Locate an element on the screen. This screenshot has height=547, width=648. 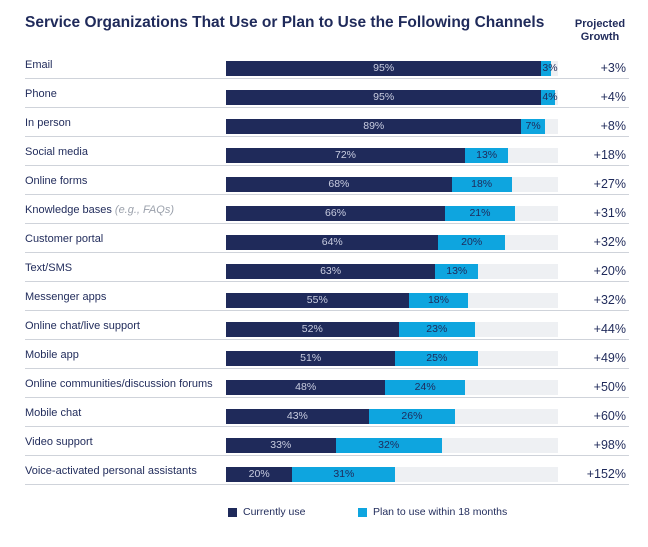
row-label: Messenger apps is located at coordinates (65, 297).